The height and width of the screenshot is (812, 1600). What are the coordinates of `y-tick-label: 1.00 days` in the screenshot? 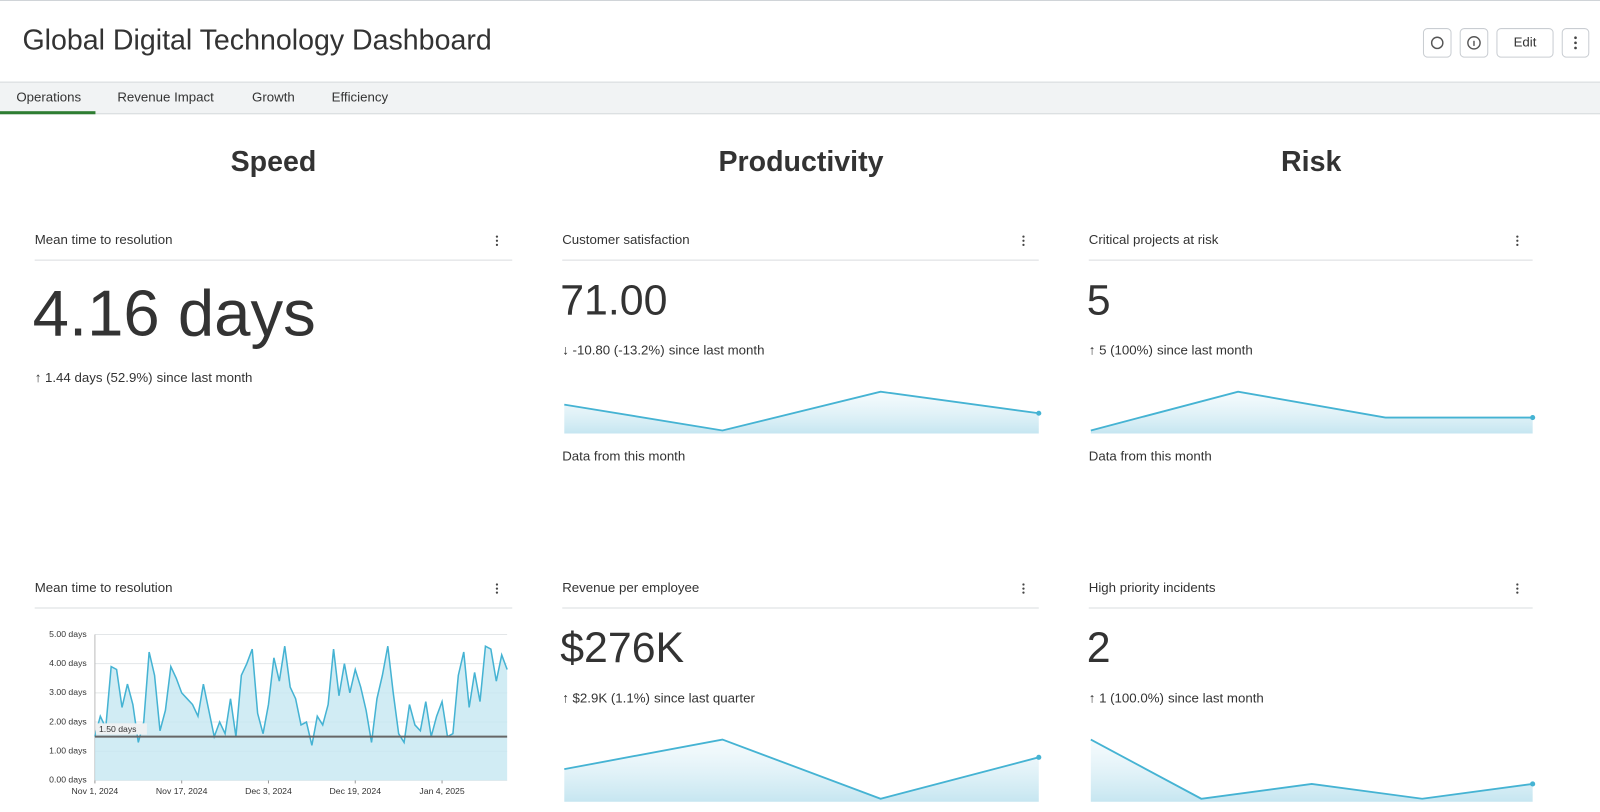 It's located at (68, 750).